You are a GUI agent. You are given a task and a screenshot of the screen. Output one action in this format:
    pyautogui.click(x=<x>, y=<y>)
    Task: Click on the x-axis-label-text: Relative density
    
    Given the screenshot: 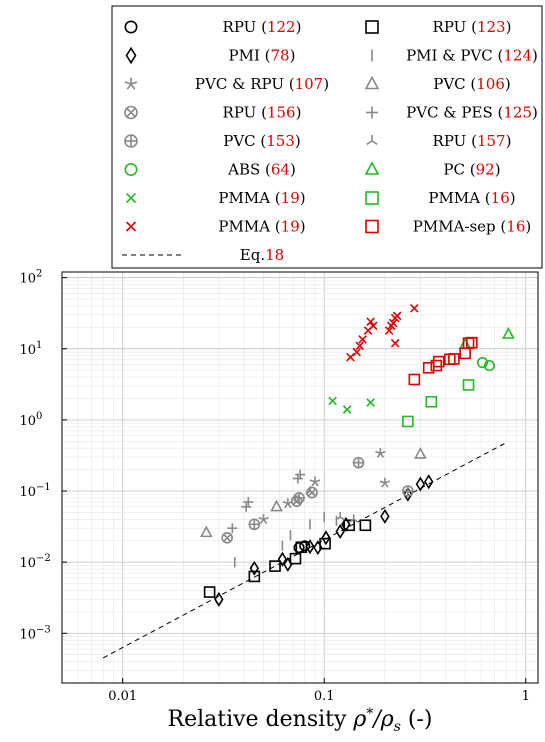 What is the action you would take?
    pyautogui.click(x=261, y=719)
    